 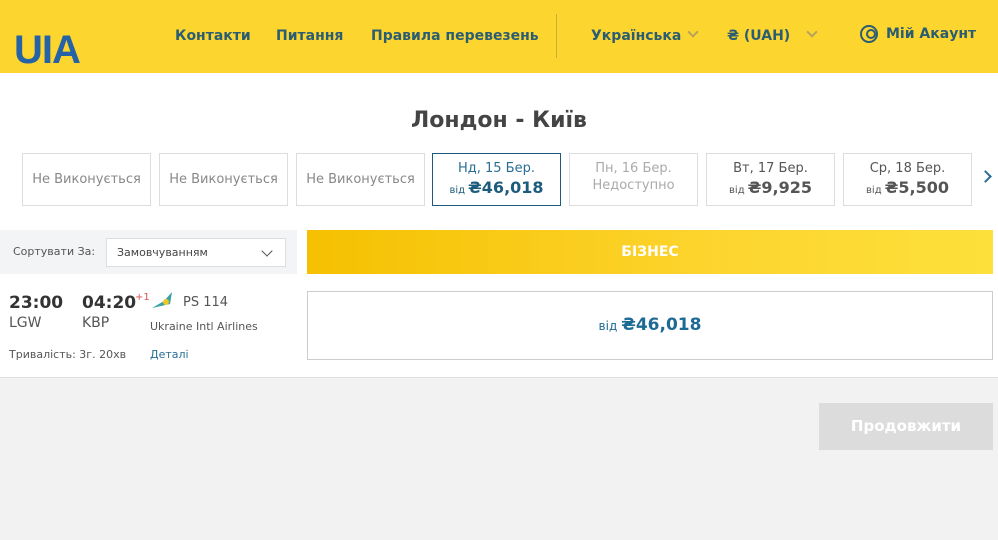 I want to click on day-offset: +1, so click(x=142, y=297).